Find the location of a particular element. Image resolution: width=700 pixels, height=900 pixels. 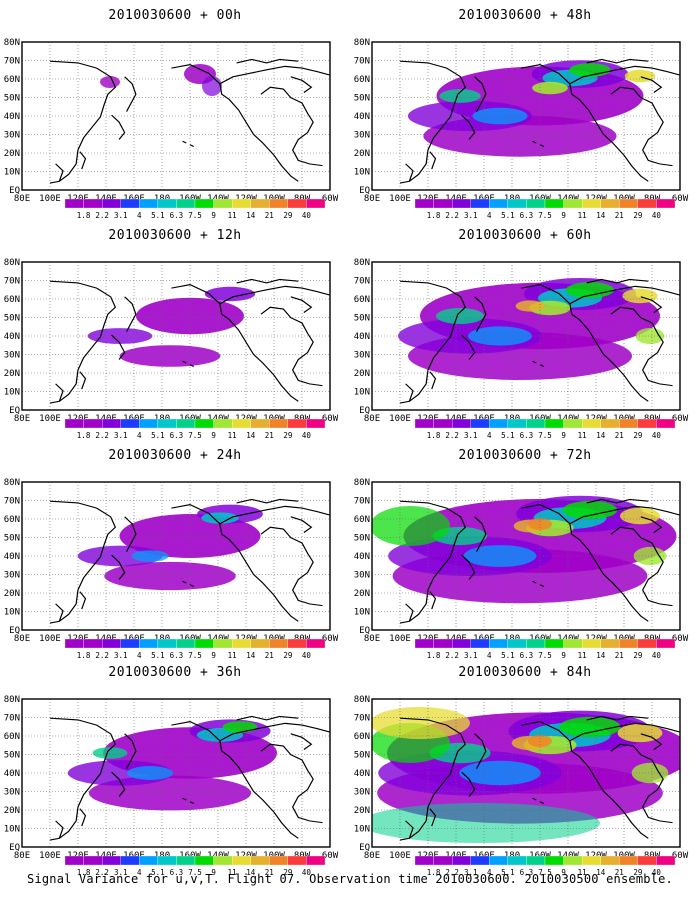

lat-tick-label: 10N is located at coordinates (12, 830).